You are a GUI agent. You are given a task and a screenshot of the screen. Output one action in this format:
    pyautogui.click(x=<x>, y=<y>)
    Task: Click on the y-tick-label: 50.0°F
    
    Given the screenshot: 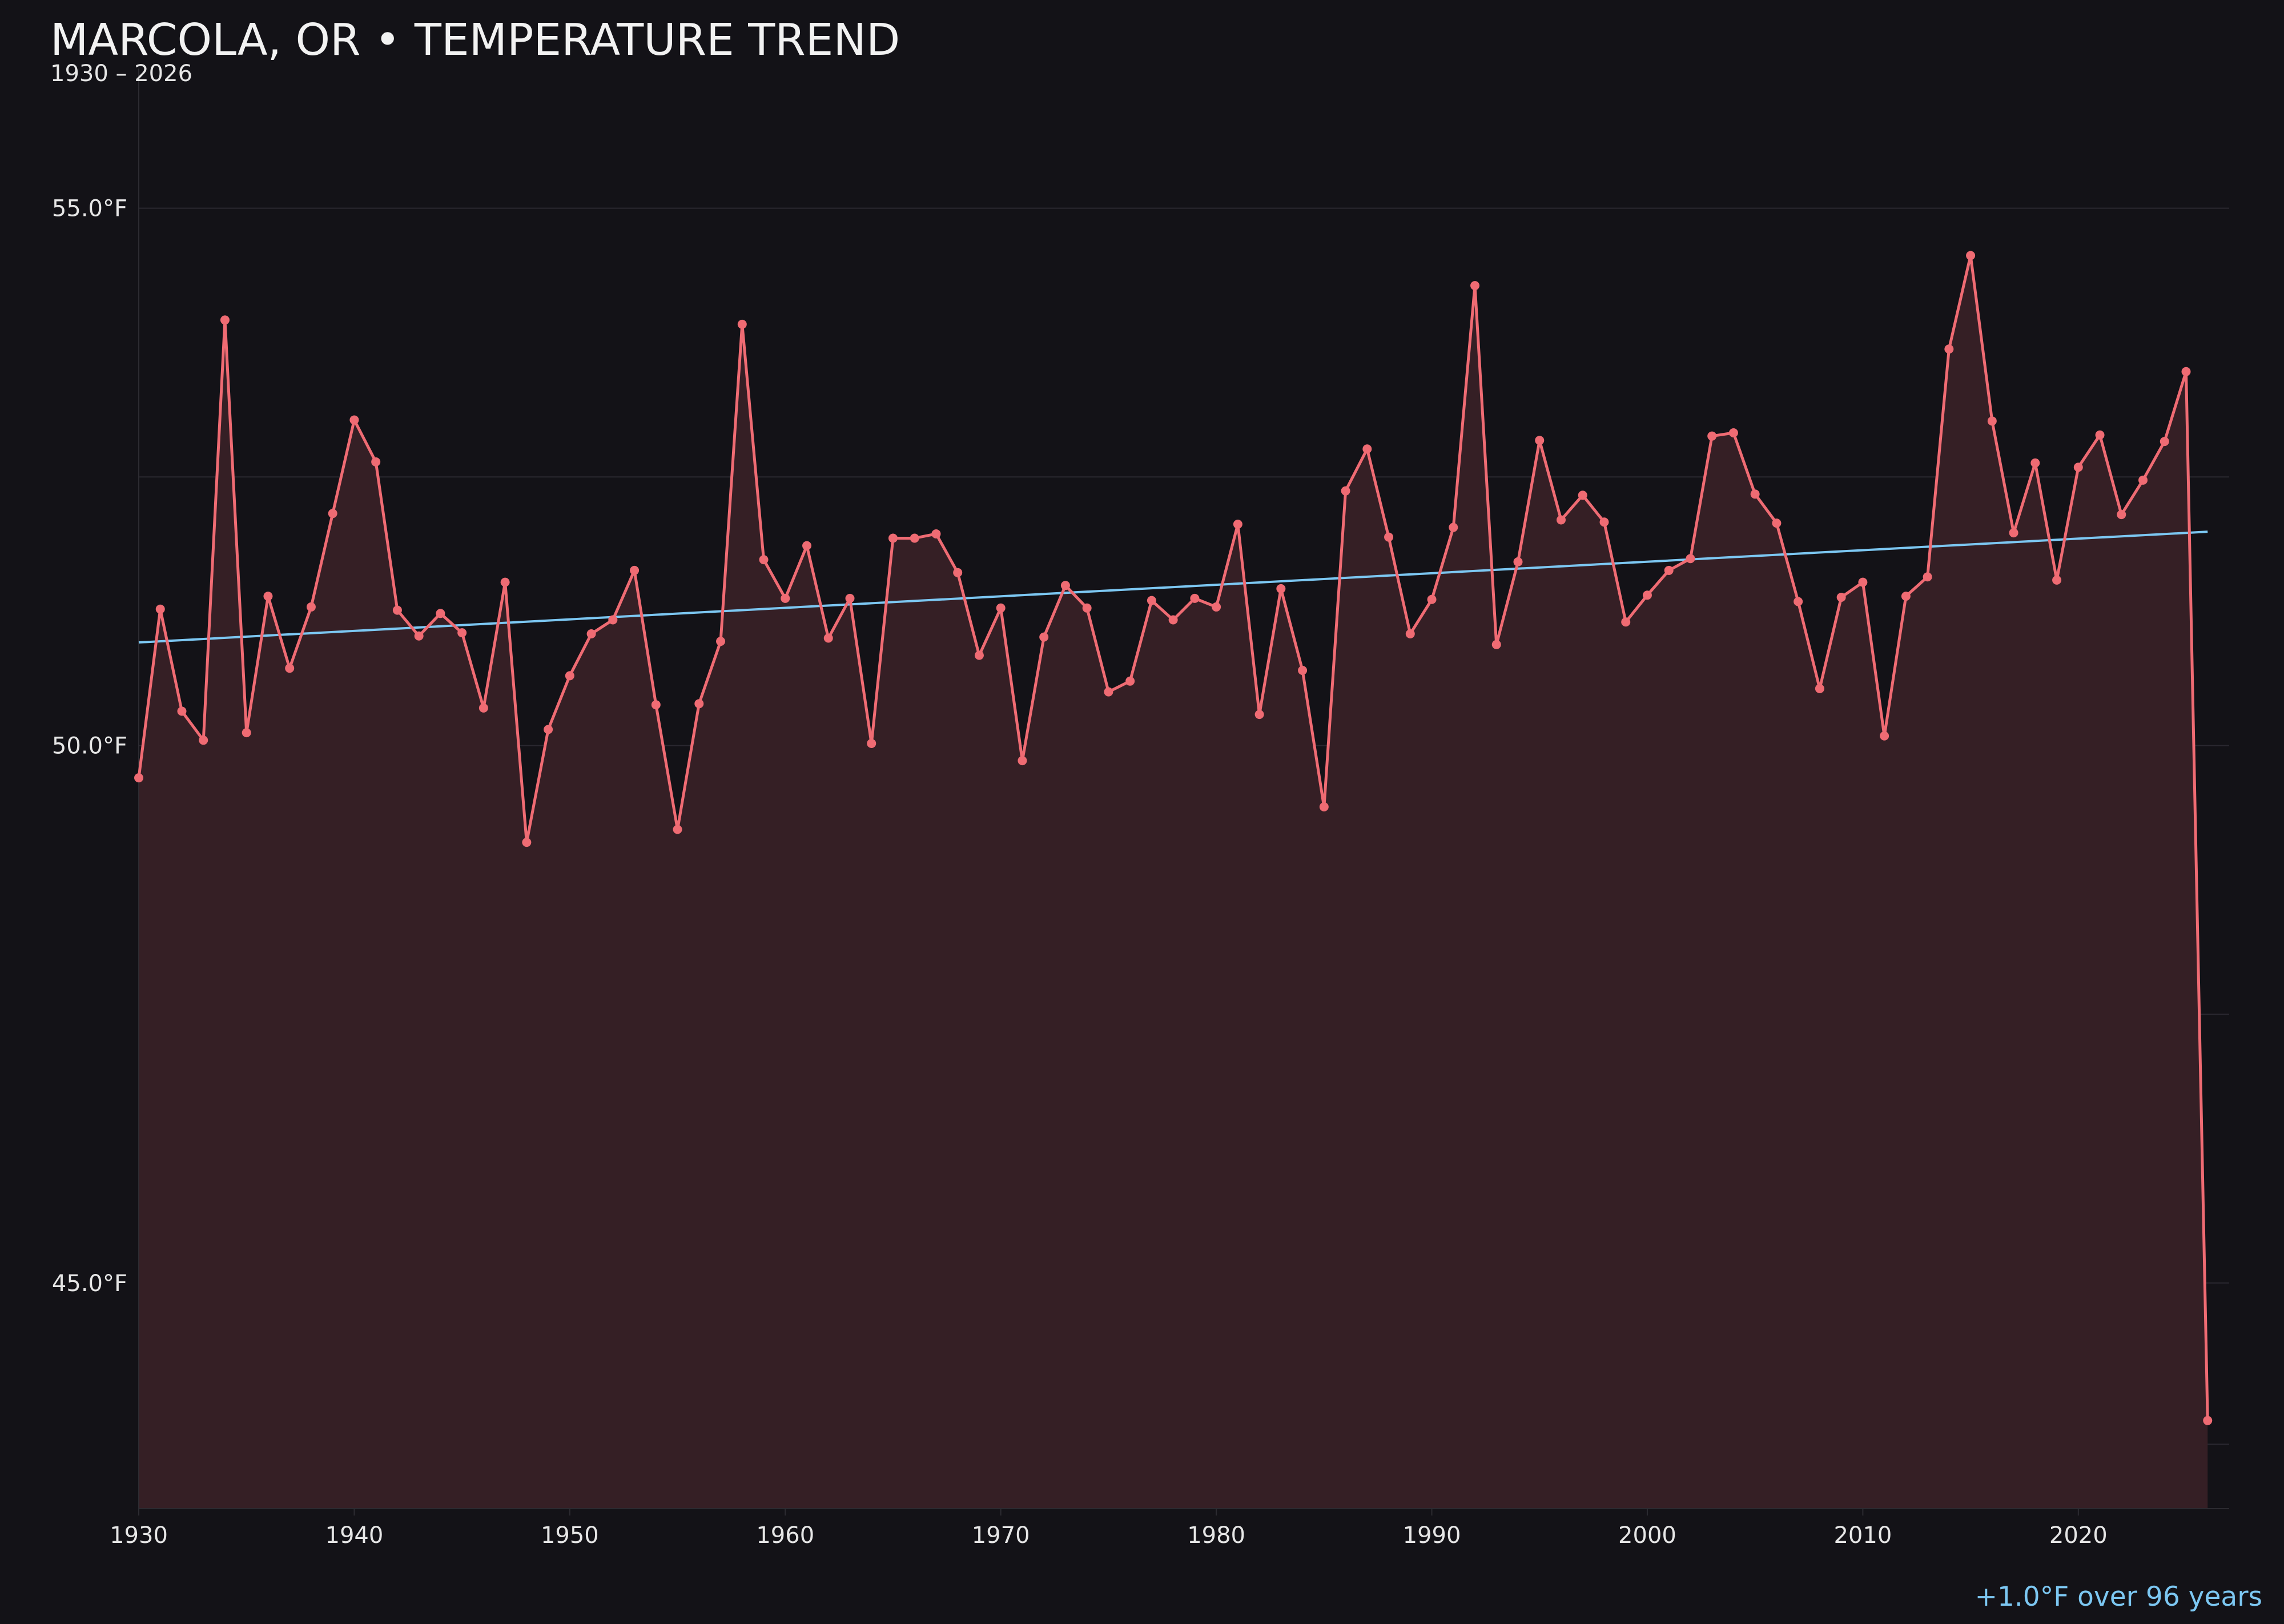 What is the action you would take?
    pyautogui.click(x=89, y=746)
    